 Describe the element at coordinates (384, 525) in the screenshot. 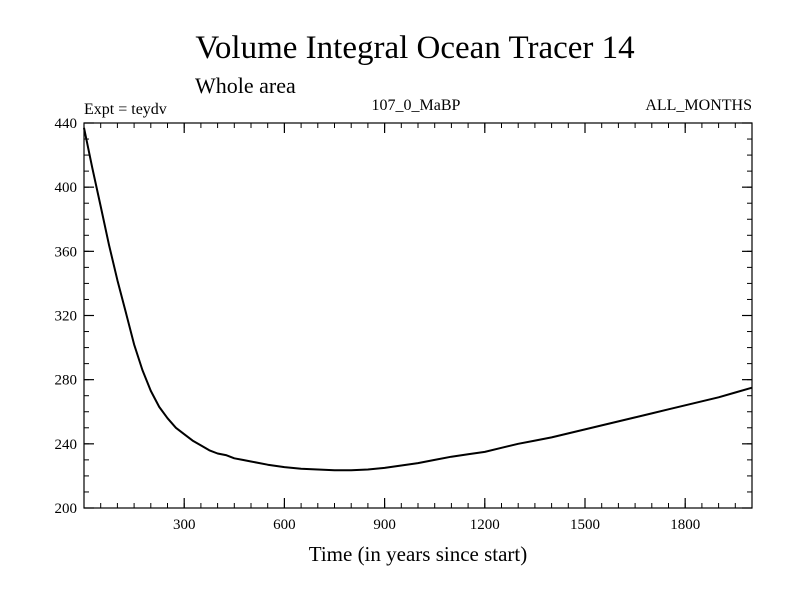

I see `x-tick-label: 900` at that location.